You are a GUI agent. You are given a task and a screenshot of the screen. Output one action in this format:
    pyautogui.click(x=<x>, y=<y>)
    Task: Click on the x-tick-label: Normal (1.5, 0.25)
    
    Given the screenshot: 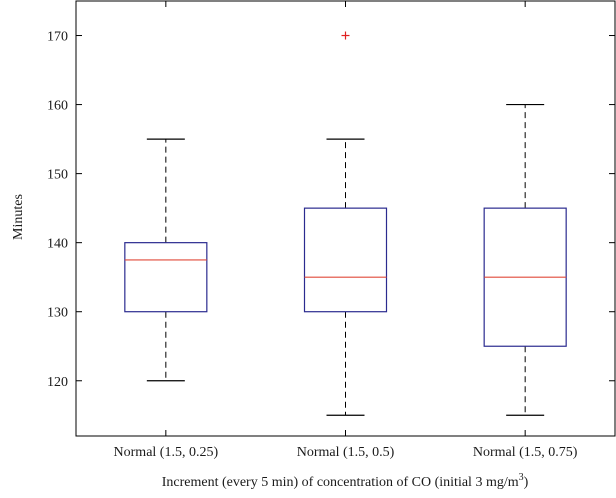 What is the action you would take?
    pyautogui.click(x=166, y=452)
    